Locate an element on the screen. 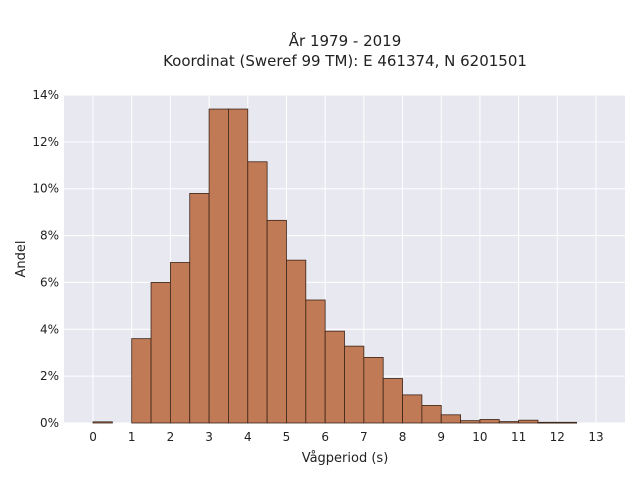  x-tick-label: 4 is located at coordinates (248, 437).